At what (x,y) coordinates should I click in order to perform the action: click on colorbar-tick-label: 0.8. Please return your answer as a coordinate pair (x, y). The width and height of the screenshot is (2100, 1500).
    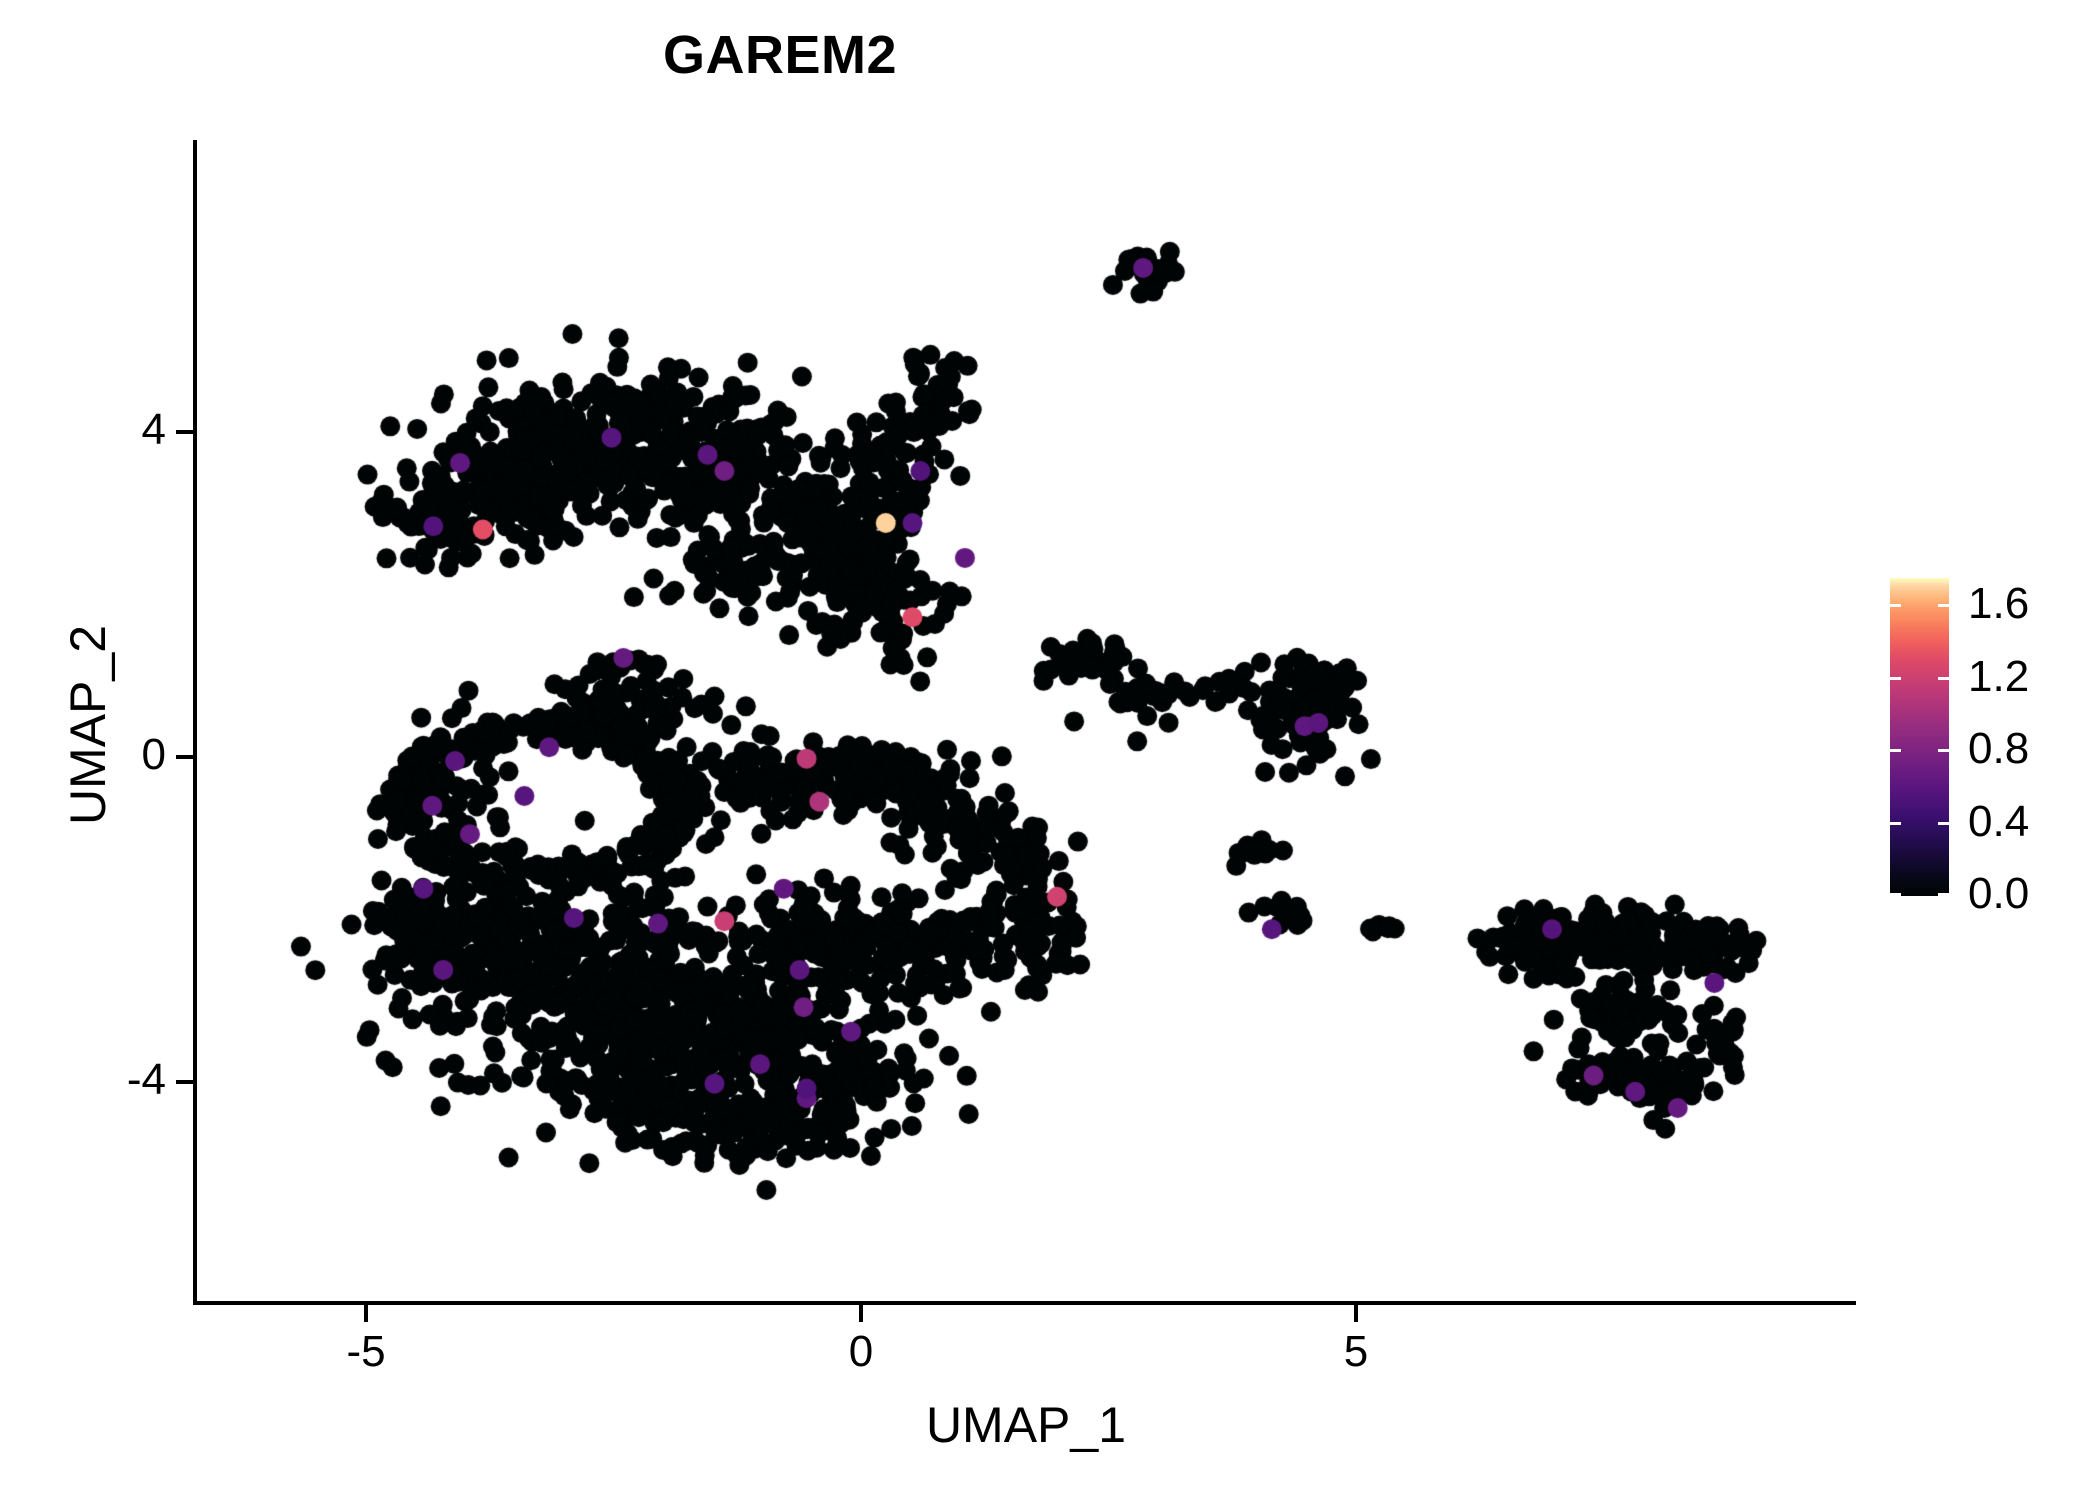
    Looking at the image, I should click on (1999, 749).